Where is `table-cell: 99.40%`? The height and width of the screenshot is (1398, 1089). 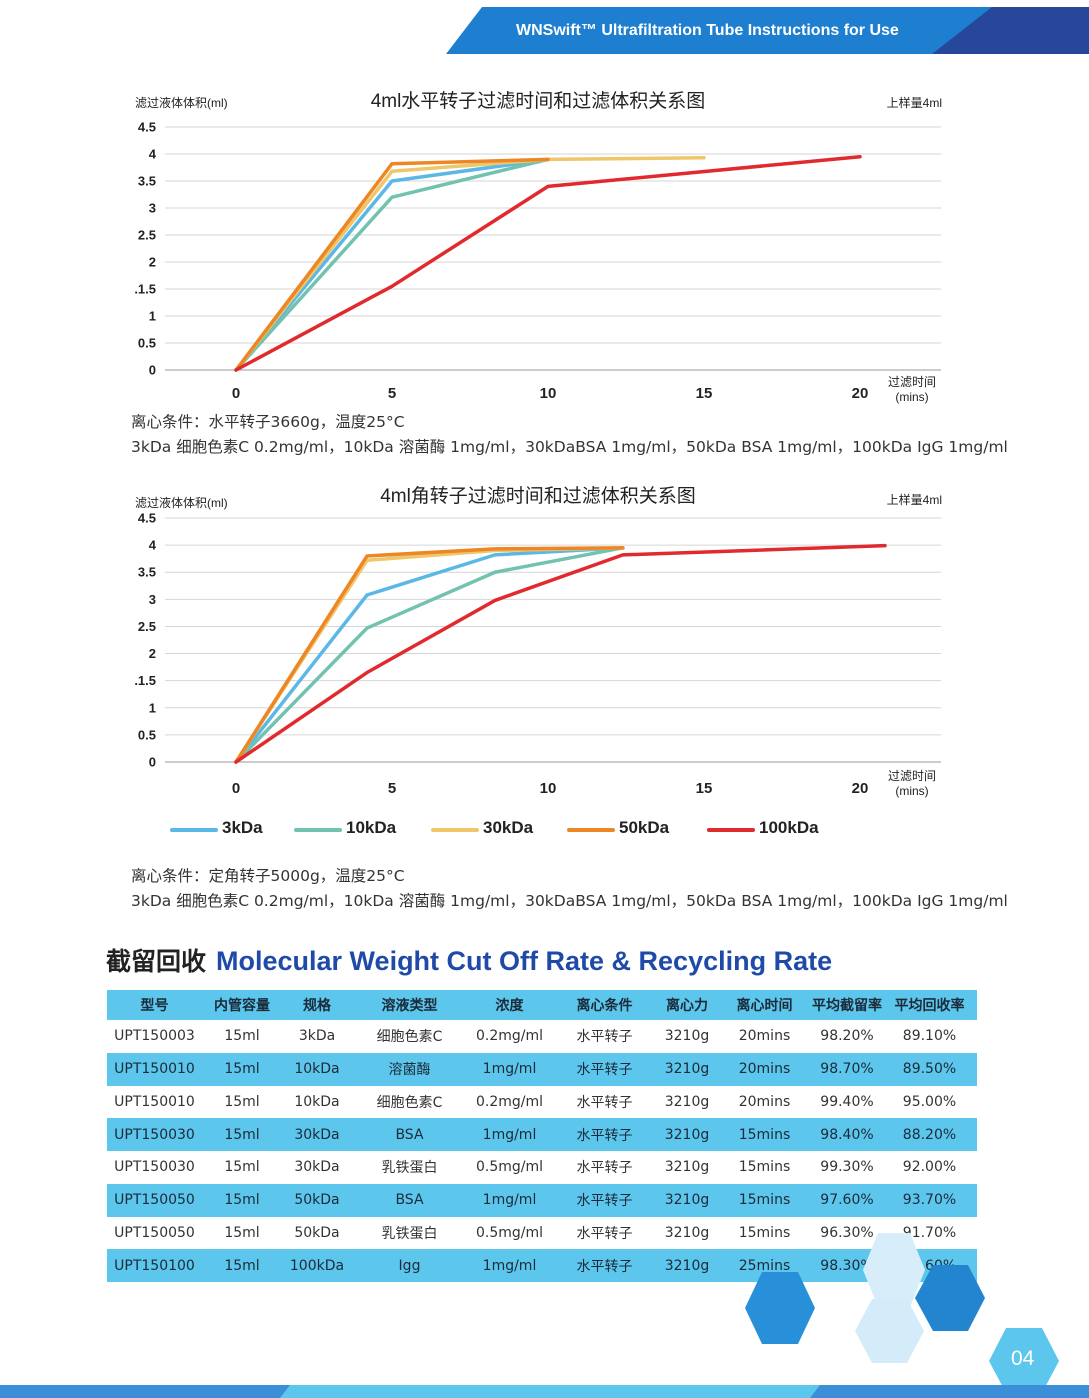
table-cell: 99.40% is located at coordinates (847, 1101).